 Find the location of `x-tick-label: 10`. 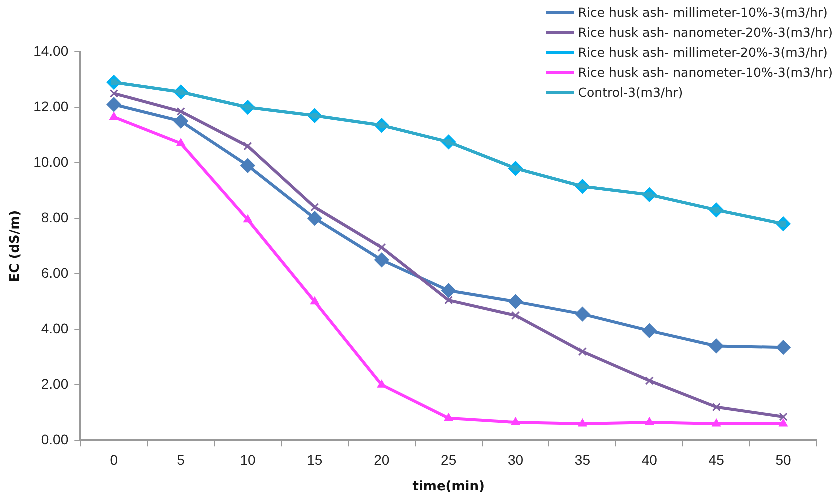

x-tick-label: 10 is located at coordinates (248, 460).